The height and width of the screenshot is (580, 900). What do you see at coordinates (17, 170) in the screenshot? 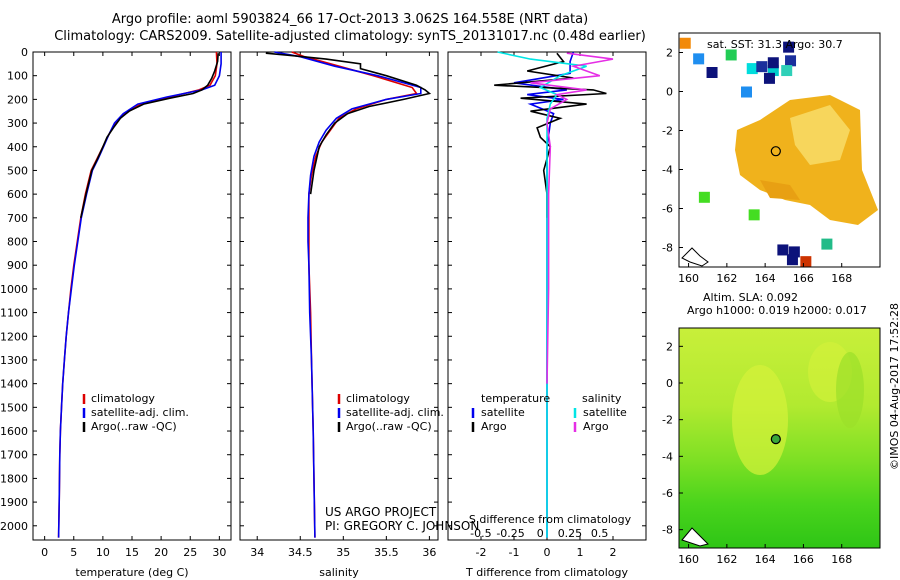
I see `y-tick-label-depth: 500` at bounding box center [17, 170].